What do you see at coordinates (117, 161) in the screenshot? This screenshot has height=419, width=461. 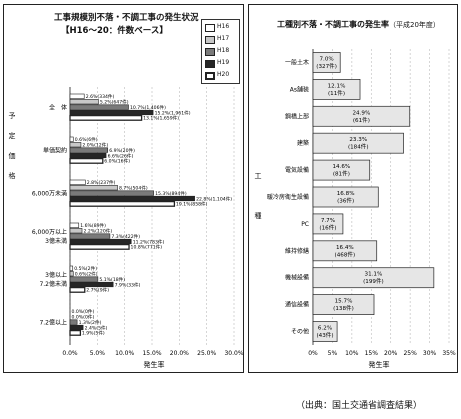 I see `left-data-label: 6.0%(16件)` at bounding box center [117, 161].